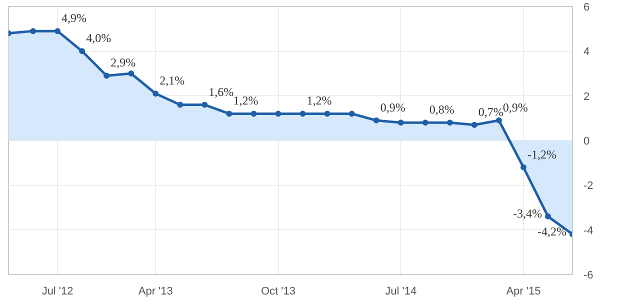  Describe the element at coordinates (587, 8) in the screenshot. I see `y-tick-label: 6` at that location.